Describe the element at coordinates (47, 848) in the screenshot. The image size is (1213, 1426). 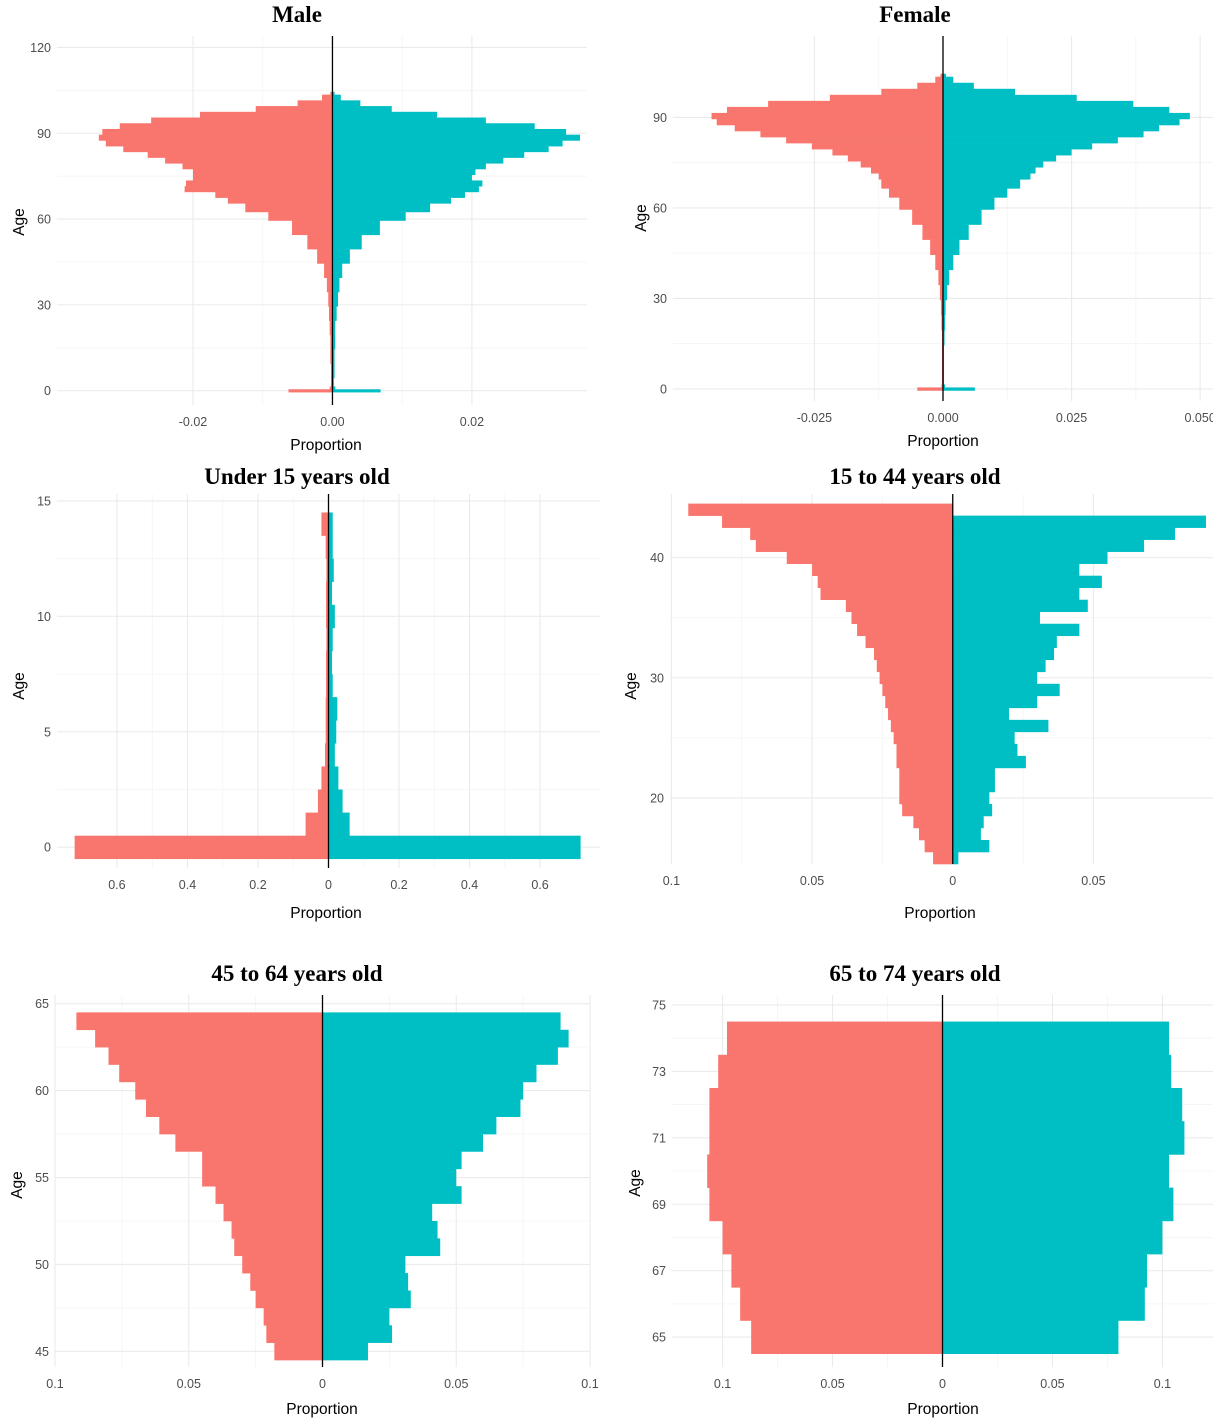
I see `y-tick-label: 0` at that location.